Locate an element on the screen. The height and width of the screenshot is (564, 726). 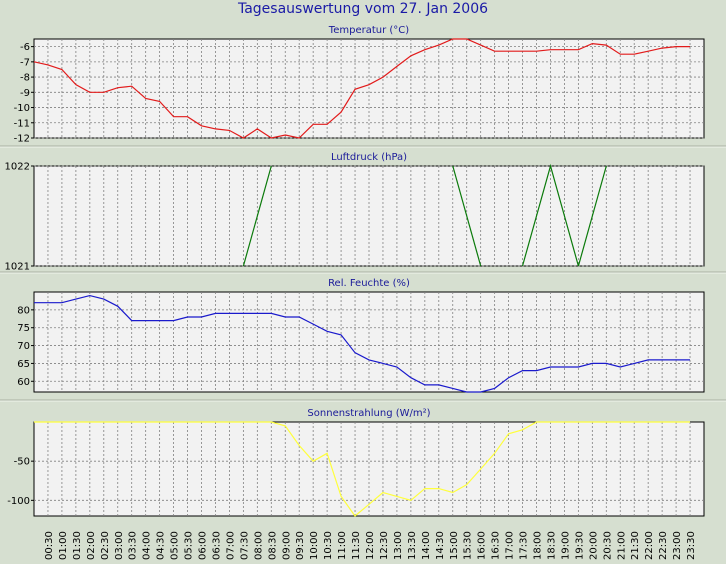
panel-title-2: Luftdruck (hPa) is located at coordinates (369, 157).